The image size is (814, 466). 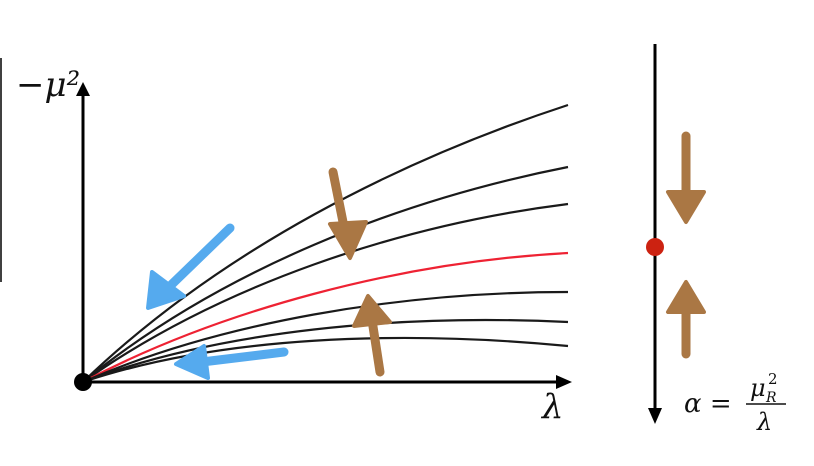 I want to click on blue-flow-arrow-lower, so click(x=231, y=362).